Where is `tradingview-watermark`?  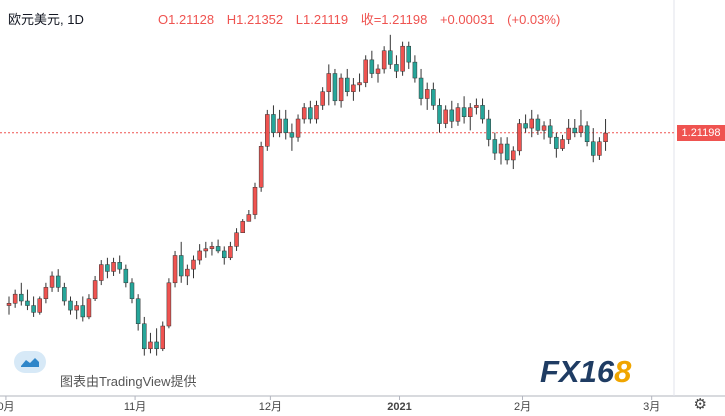 tradingview-watermark is located at coordinates (30, 362).